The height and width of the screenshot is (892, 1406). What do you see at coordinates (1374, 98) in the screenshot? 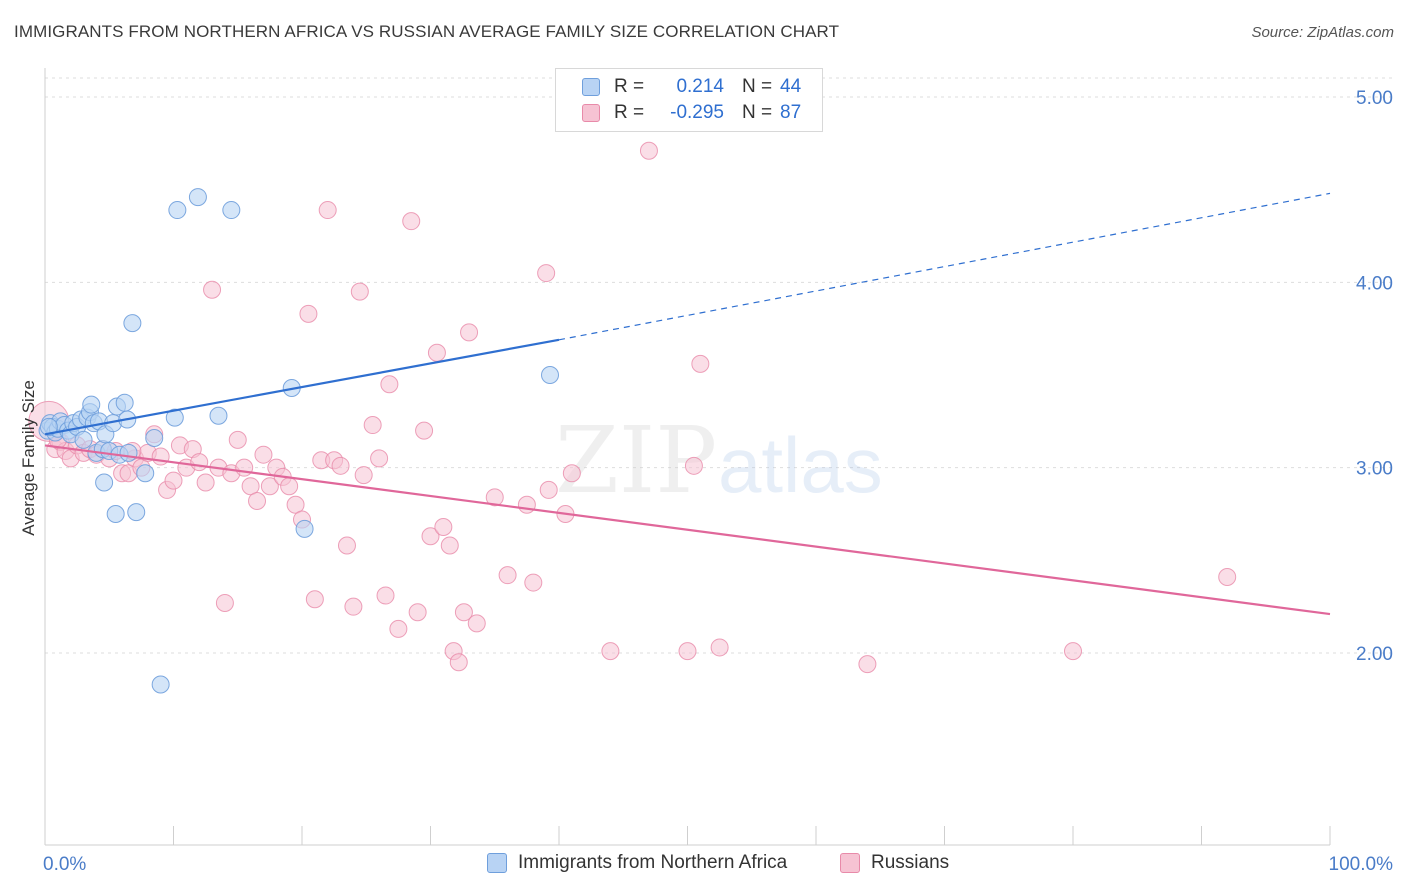
I see `y-tick-label: 5.00` at bounding box center [1374, 98].